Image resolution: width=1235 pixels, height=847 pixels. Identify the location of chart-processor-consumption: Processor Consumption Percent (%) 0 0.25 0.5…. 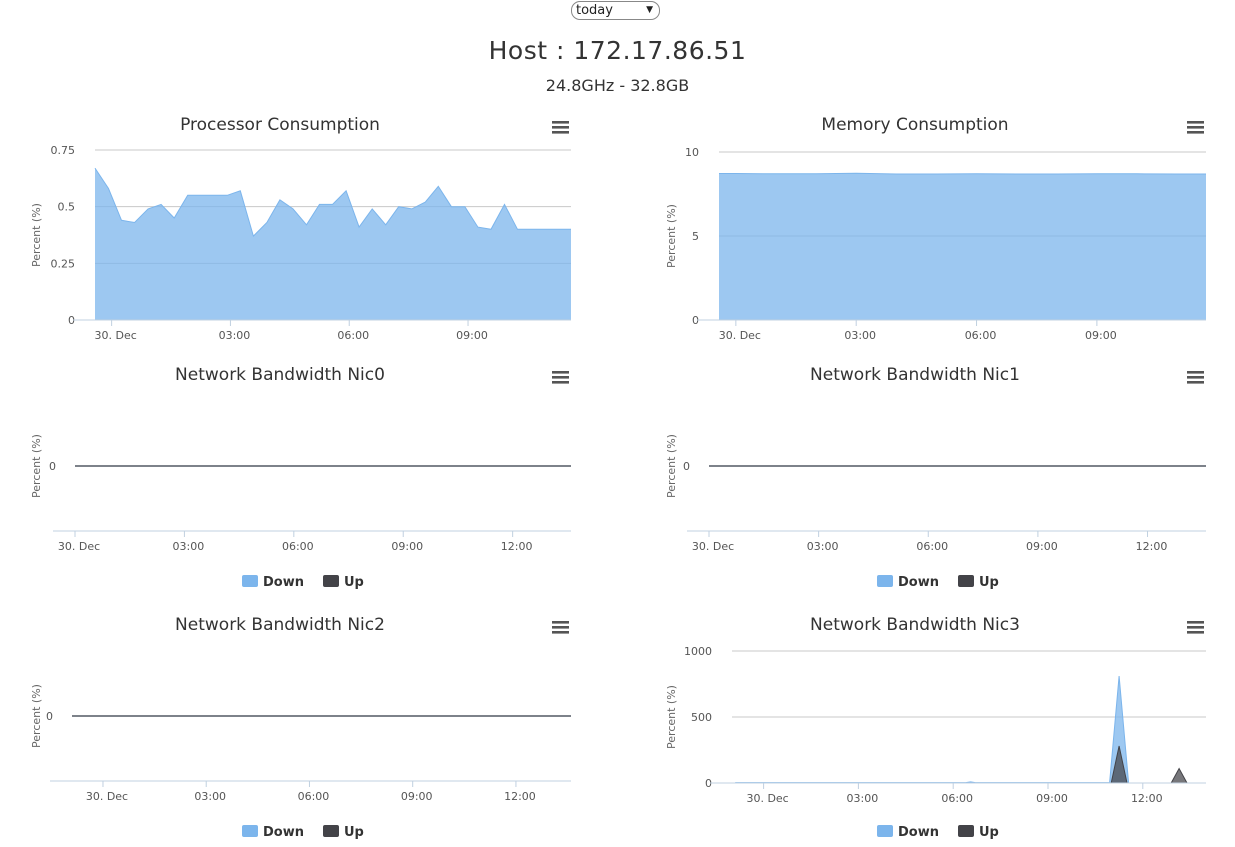
(290, 229).